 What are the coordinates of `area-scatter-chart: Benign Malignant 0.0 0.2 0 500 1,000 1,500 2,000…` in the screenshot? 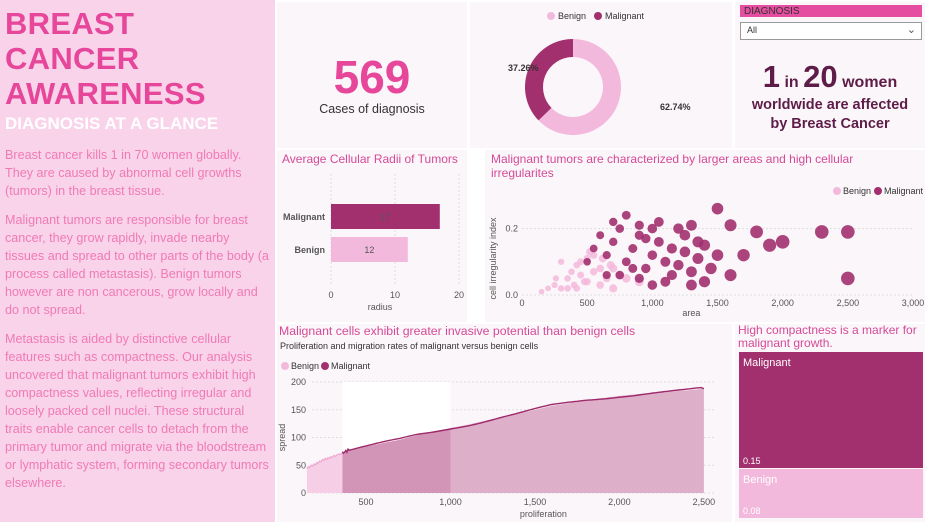 It's located at (705, 251).